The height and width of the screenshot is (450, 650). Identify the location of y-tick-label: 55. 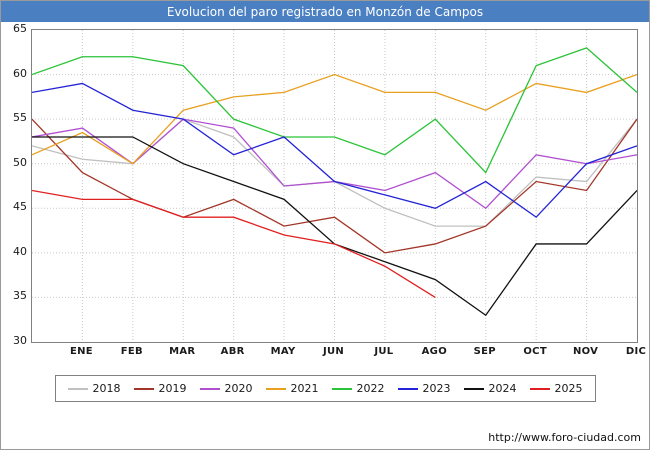
(20, 118).